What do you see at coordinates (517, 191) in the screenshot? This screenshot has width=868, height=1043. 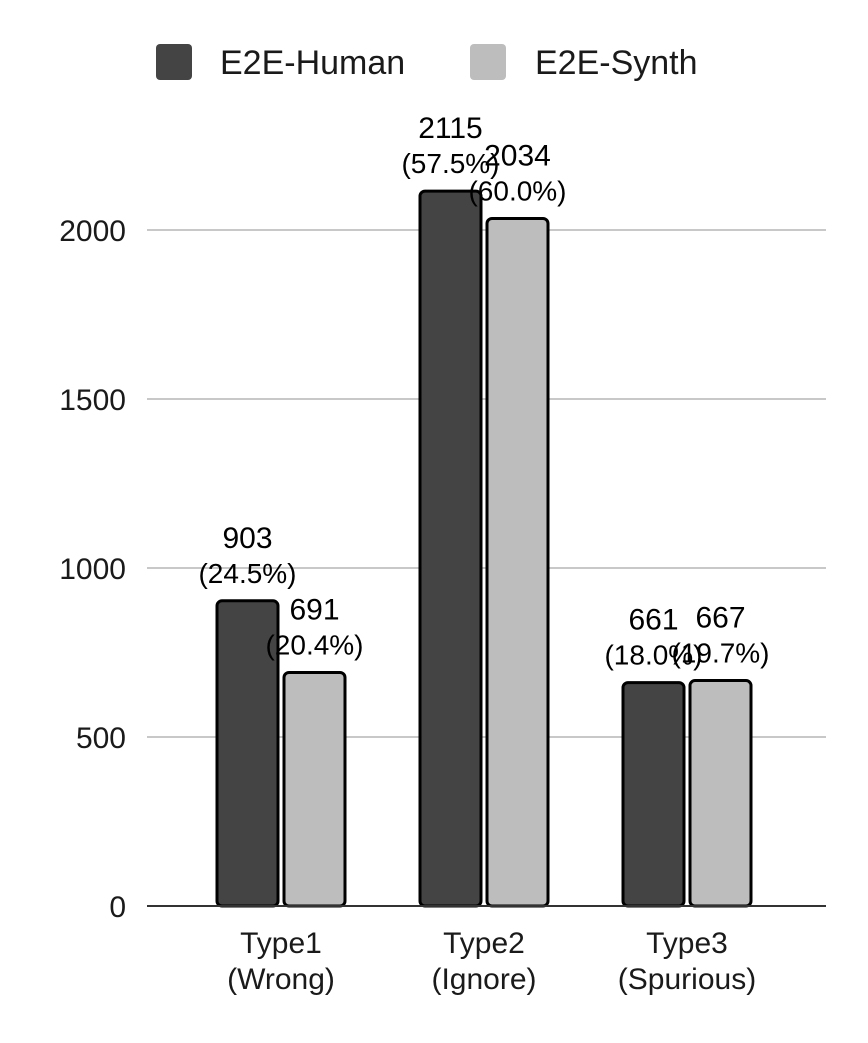 I see `percent-label: (60.0%)` at bounding box center [517, 191].